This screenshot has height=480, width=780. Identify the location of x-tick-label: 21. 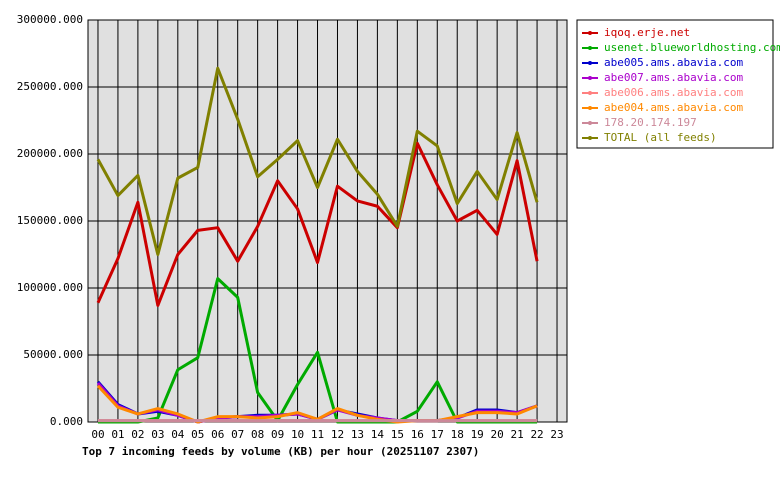
(516, 434).